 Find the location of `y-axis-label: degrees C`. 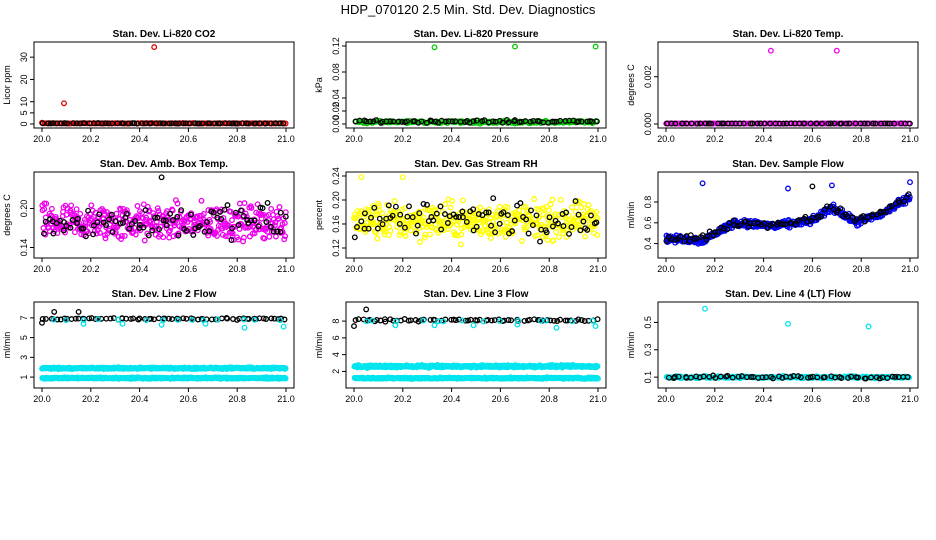

y-axis-label: degrees C is located at coordinates (7, 215).